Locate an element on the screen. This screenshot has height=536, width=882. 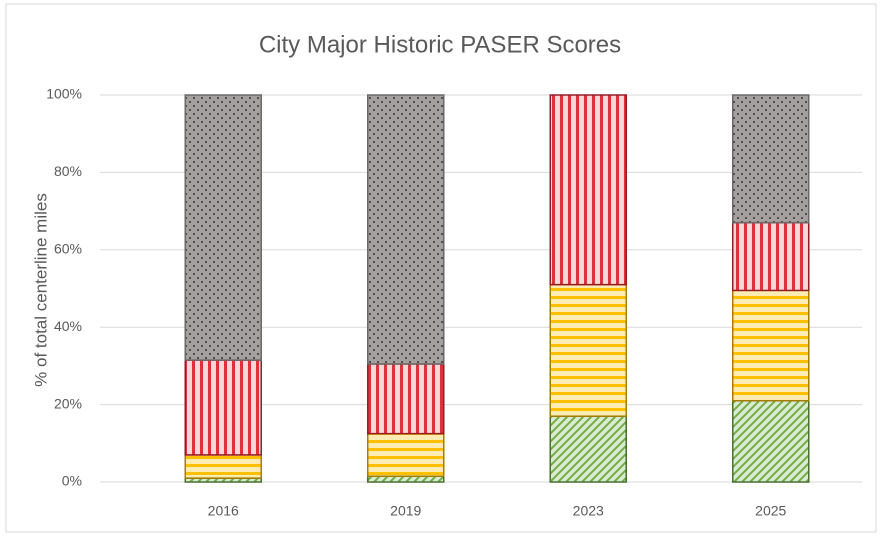
x-tick-label: 2023 is located at coordinates (588, 511).